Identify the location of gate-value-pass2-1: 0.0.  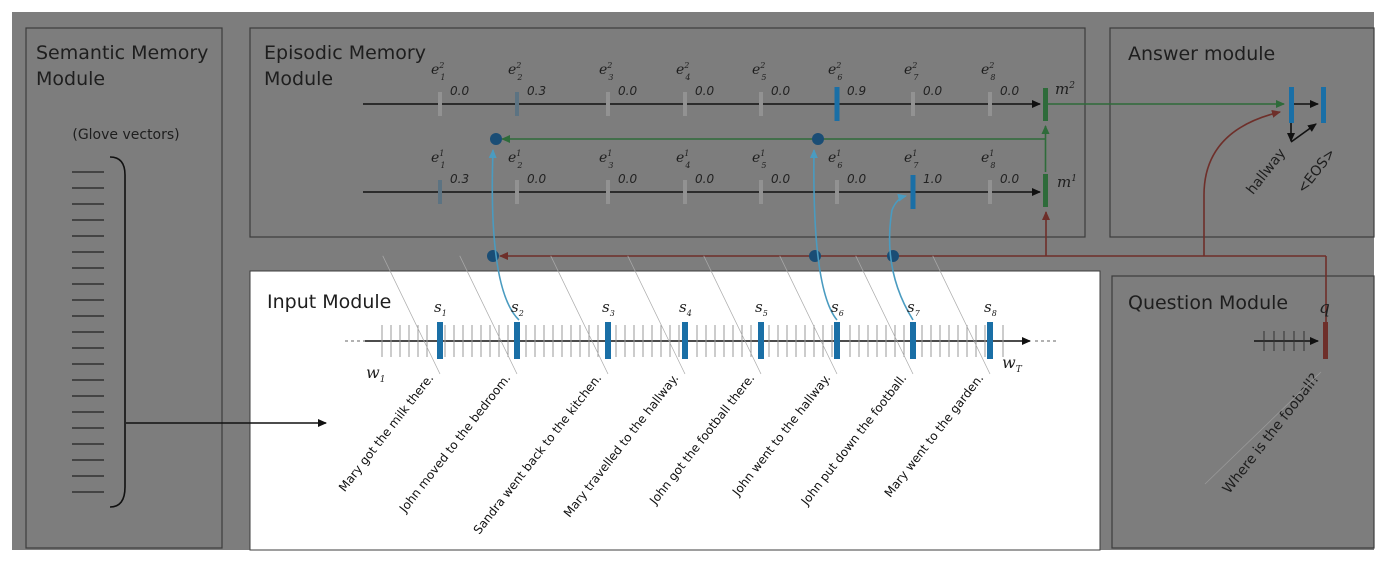
(459, 91).